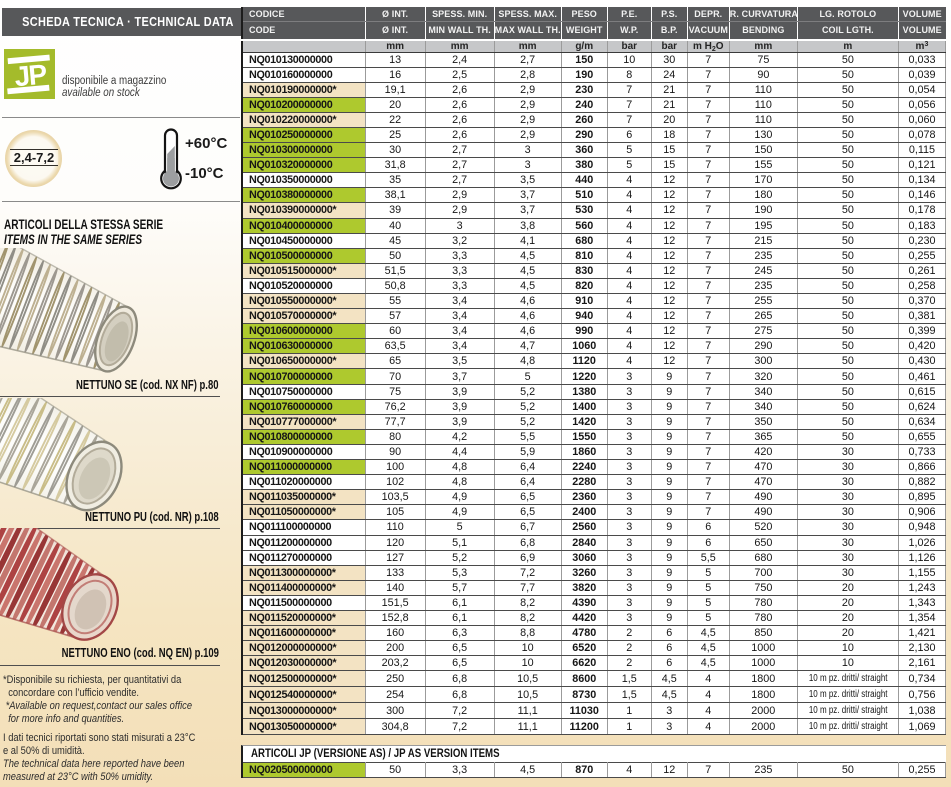 Image resolution: width=951 pixels, height=787 pixels. Describe the element at coordinates (30, 76) in the screenshot. I see `svg-text: JP` at that location.